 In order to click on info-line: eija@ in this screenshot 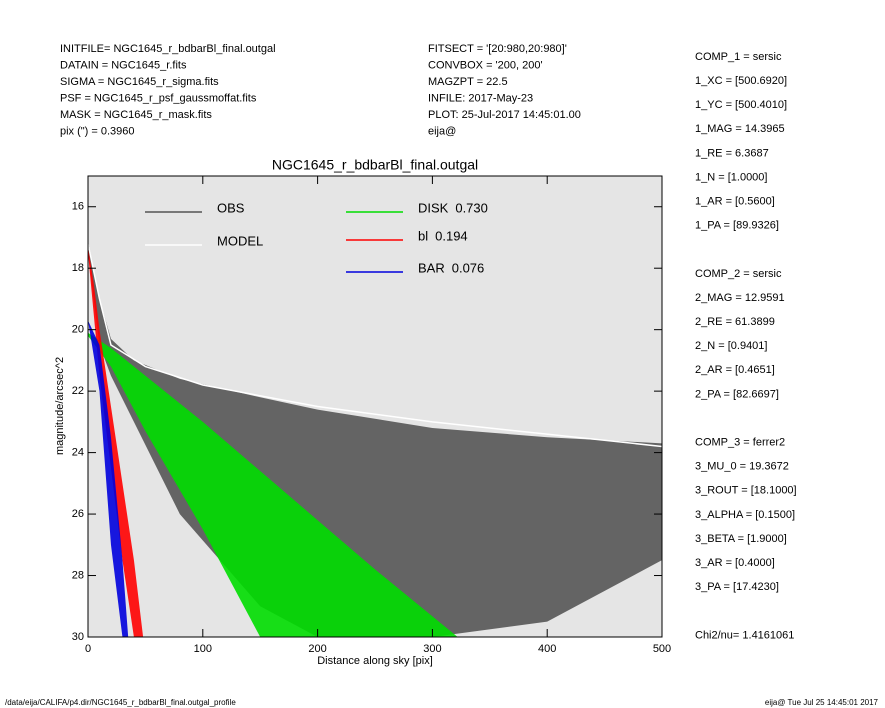, I will do `click(442, 131)`.